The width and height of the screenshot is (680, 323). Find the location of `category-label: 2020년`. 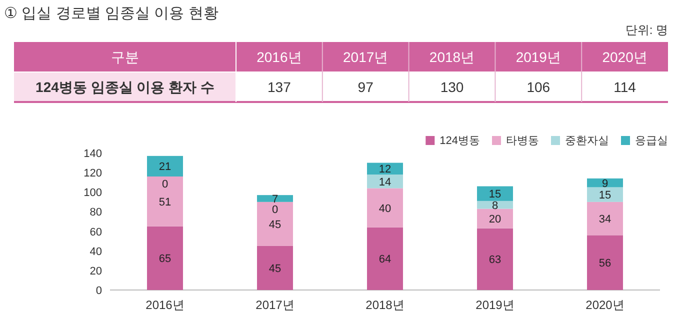

category-label: 2020년 is located at coordinates (625, 57).